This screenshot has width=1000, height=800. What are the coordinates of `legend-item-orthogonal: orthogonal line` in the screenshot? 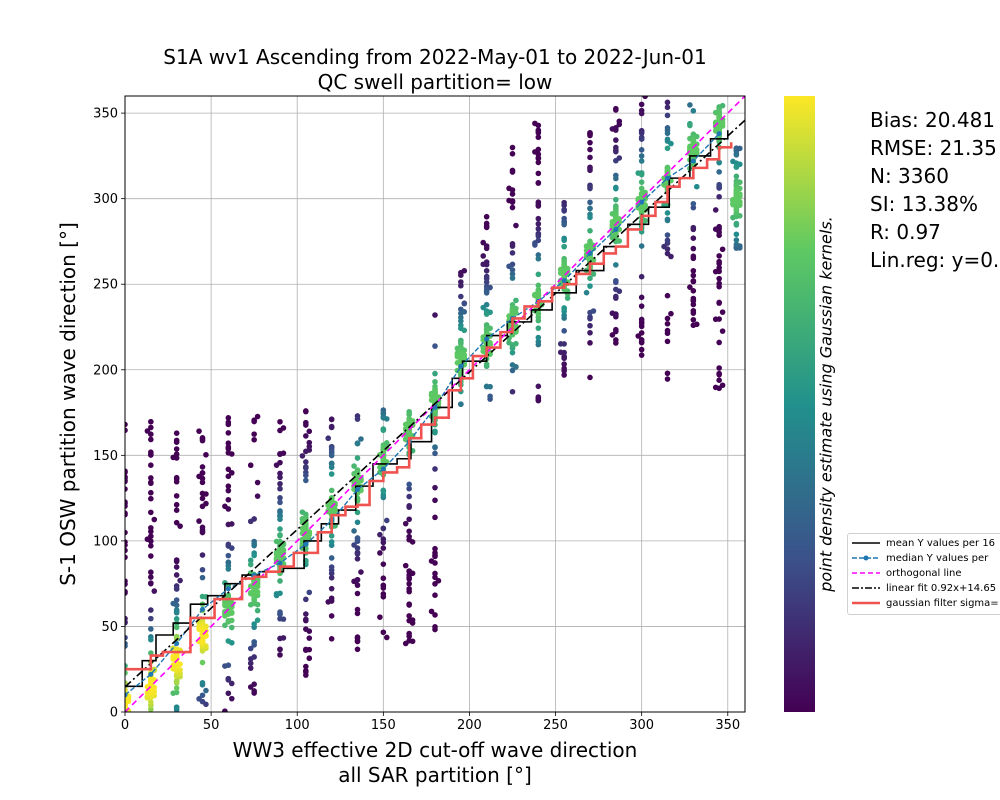 It's located at (907, 573).